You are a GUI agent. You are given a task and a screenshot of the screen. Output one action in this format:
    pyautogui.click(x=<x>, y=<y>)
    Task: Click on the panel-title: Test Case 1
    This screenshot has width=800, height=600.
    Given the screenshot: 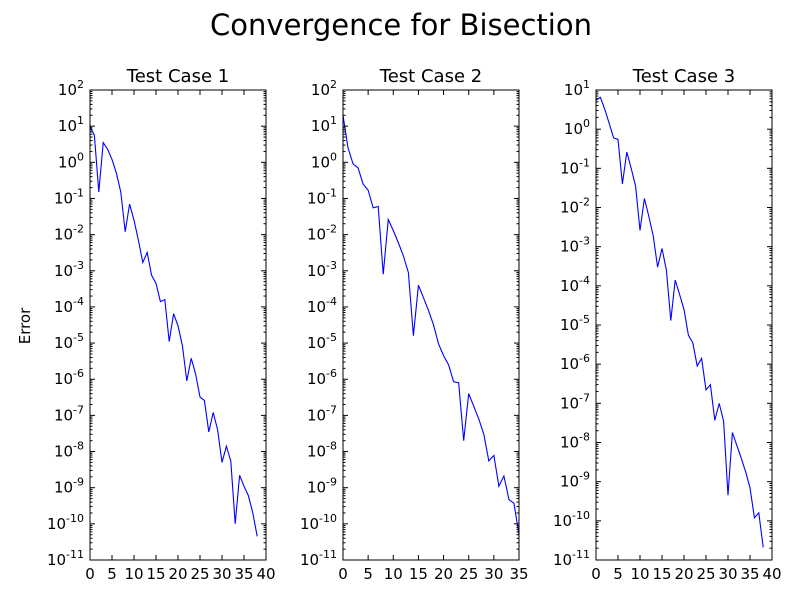 What is the action you would take?
    pyautogui.click(x=177, y=76)
    